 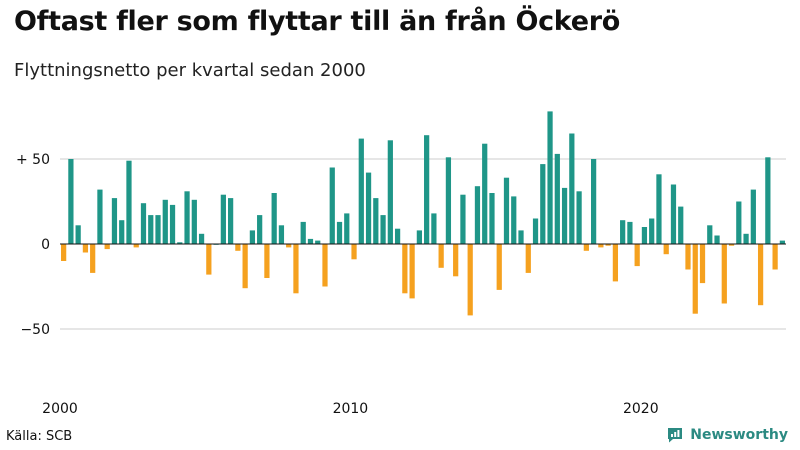 What do you see at coordinates (351, 409) in the screenshot?
I see `x-tick-label: 2010` at bounding box center [351, 409].